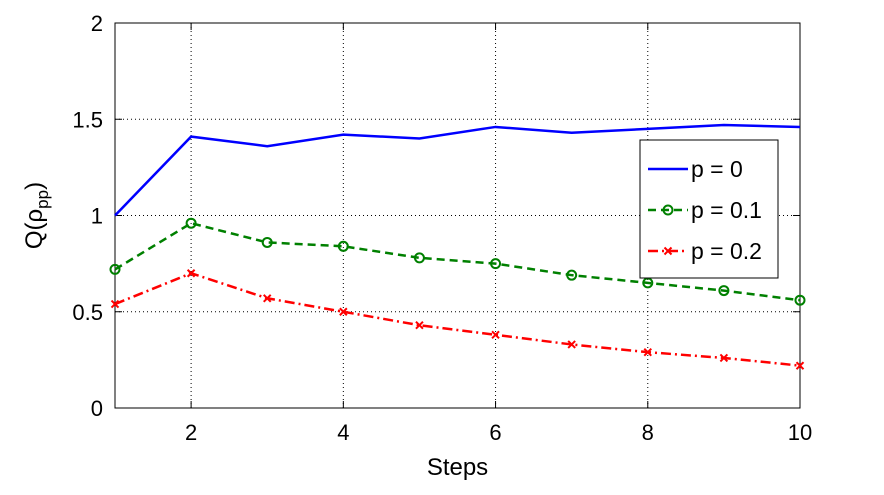  Describe the element at coordinates (343, 432) in the screenshot. I see `x-tick-label: 4` at that location.